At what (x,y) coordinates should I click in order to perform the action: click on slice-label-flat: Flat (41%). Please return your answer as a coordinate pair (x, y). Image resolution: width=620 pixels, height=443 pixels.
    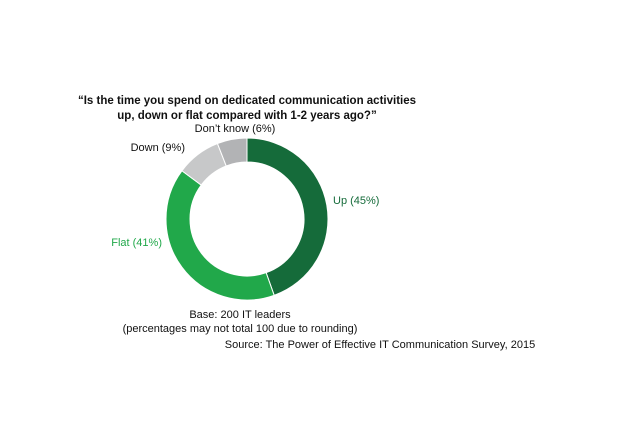
    Looking at the image, I should click on (136, 243).